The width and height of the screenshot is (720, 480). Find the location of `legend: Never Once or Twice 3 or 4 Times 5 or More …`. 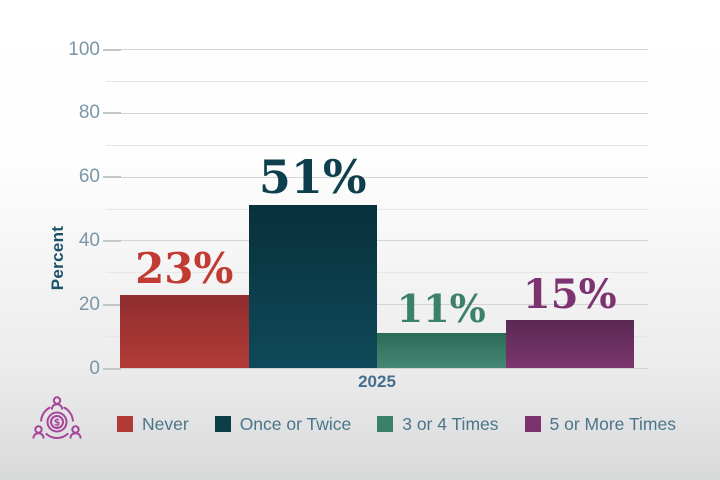

legend: Never Once or Twice 3 or 4 Times 5 or More … is located at coordinates (396, 424).